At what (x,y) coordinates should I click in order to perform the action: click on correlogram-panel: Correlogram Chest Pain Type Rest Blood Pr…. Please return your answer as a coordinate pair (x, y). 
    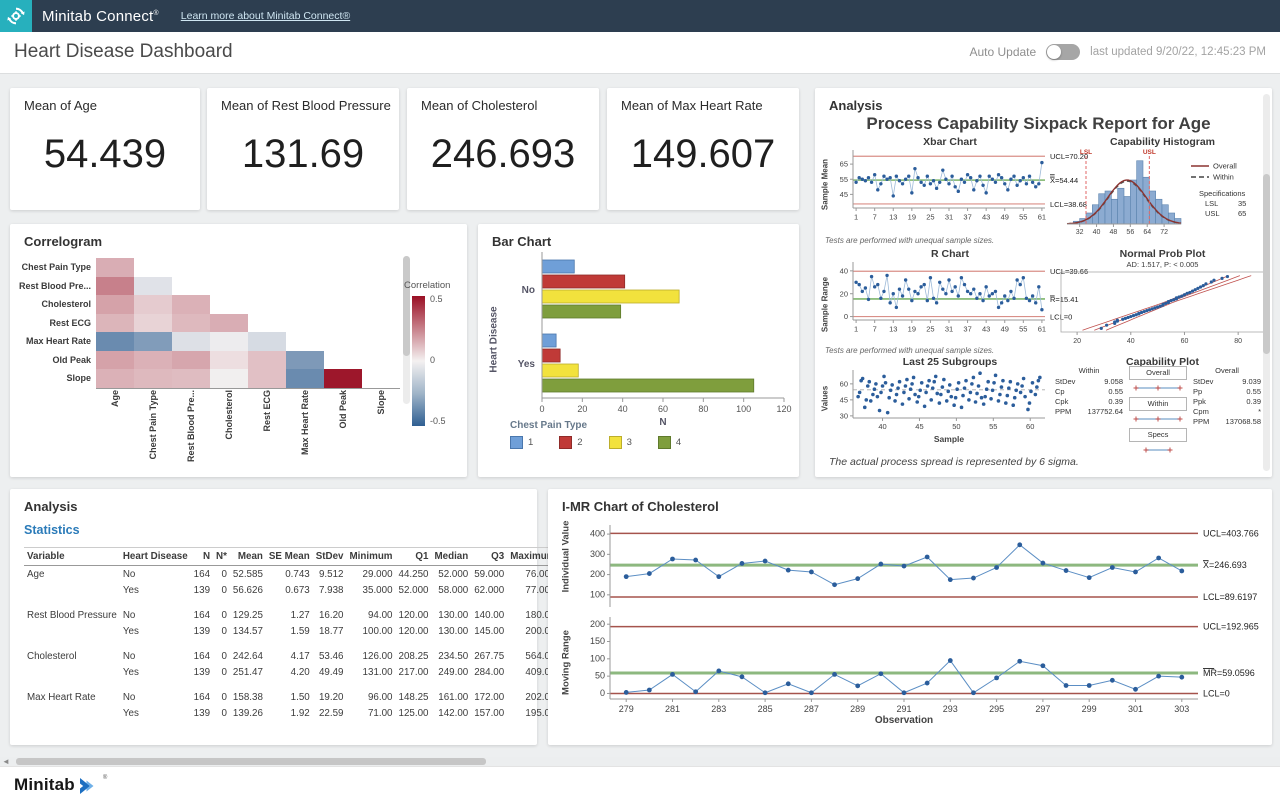
    Looking at the image, I should click on (238, 350).